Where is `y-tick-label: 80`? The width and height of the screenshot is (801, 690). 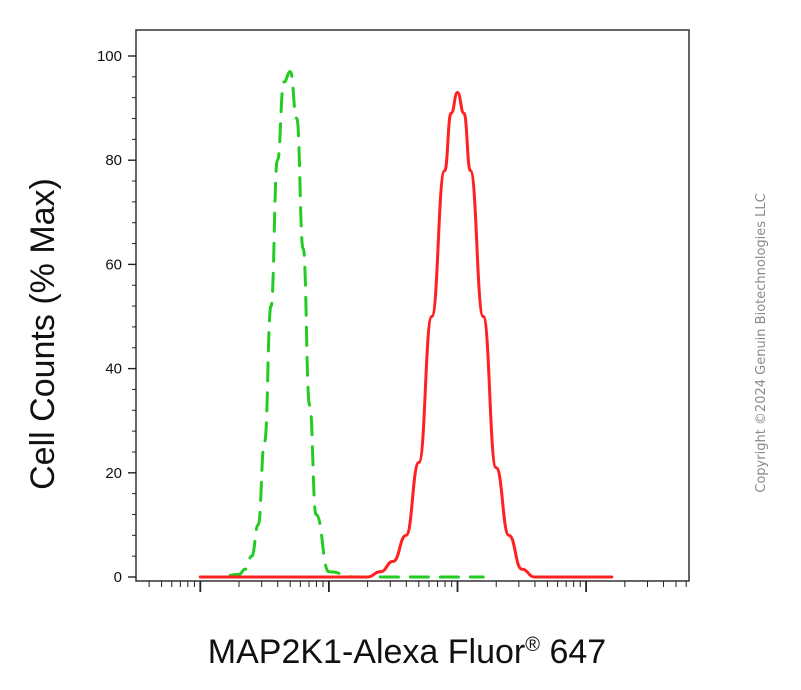 y-tick-label: 80 is located at coordinates (113, 160).